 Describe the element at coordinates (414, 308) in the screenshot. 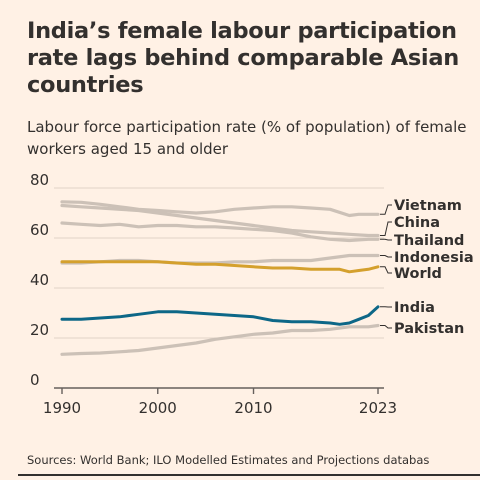

I see `series-end-label-india: India` at that location.